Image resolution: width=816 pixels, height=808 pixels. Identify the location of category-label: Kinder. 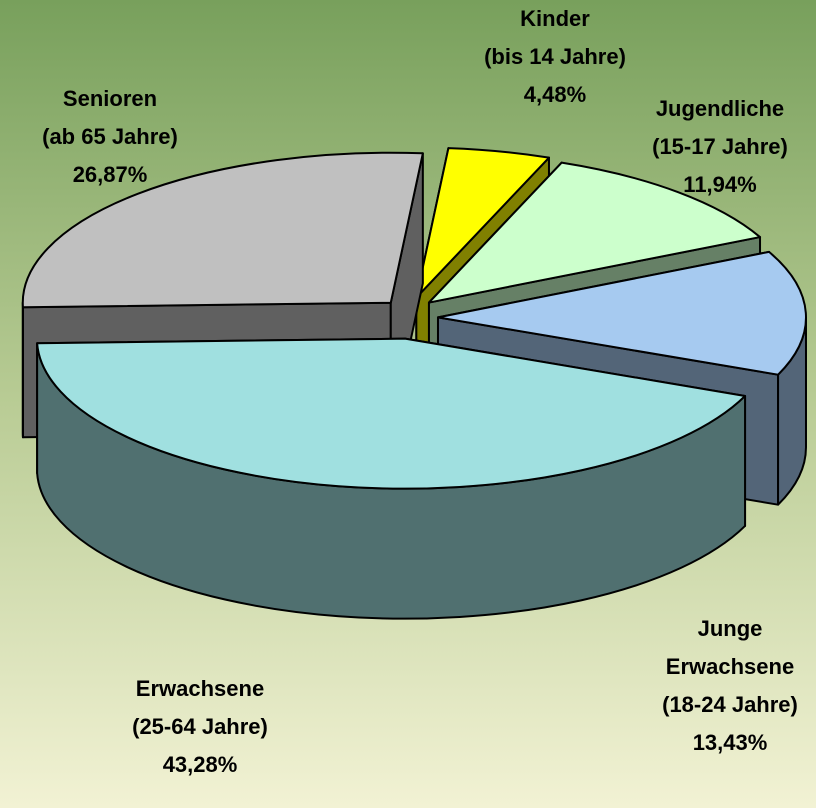
(555, 18).